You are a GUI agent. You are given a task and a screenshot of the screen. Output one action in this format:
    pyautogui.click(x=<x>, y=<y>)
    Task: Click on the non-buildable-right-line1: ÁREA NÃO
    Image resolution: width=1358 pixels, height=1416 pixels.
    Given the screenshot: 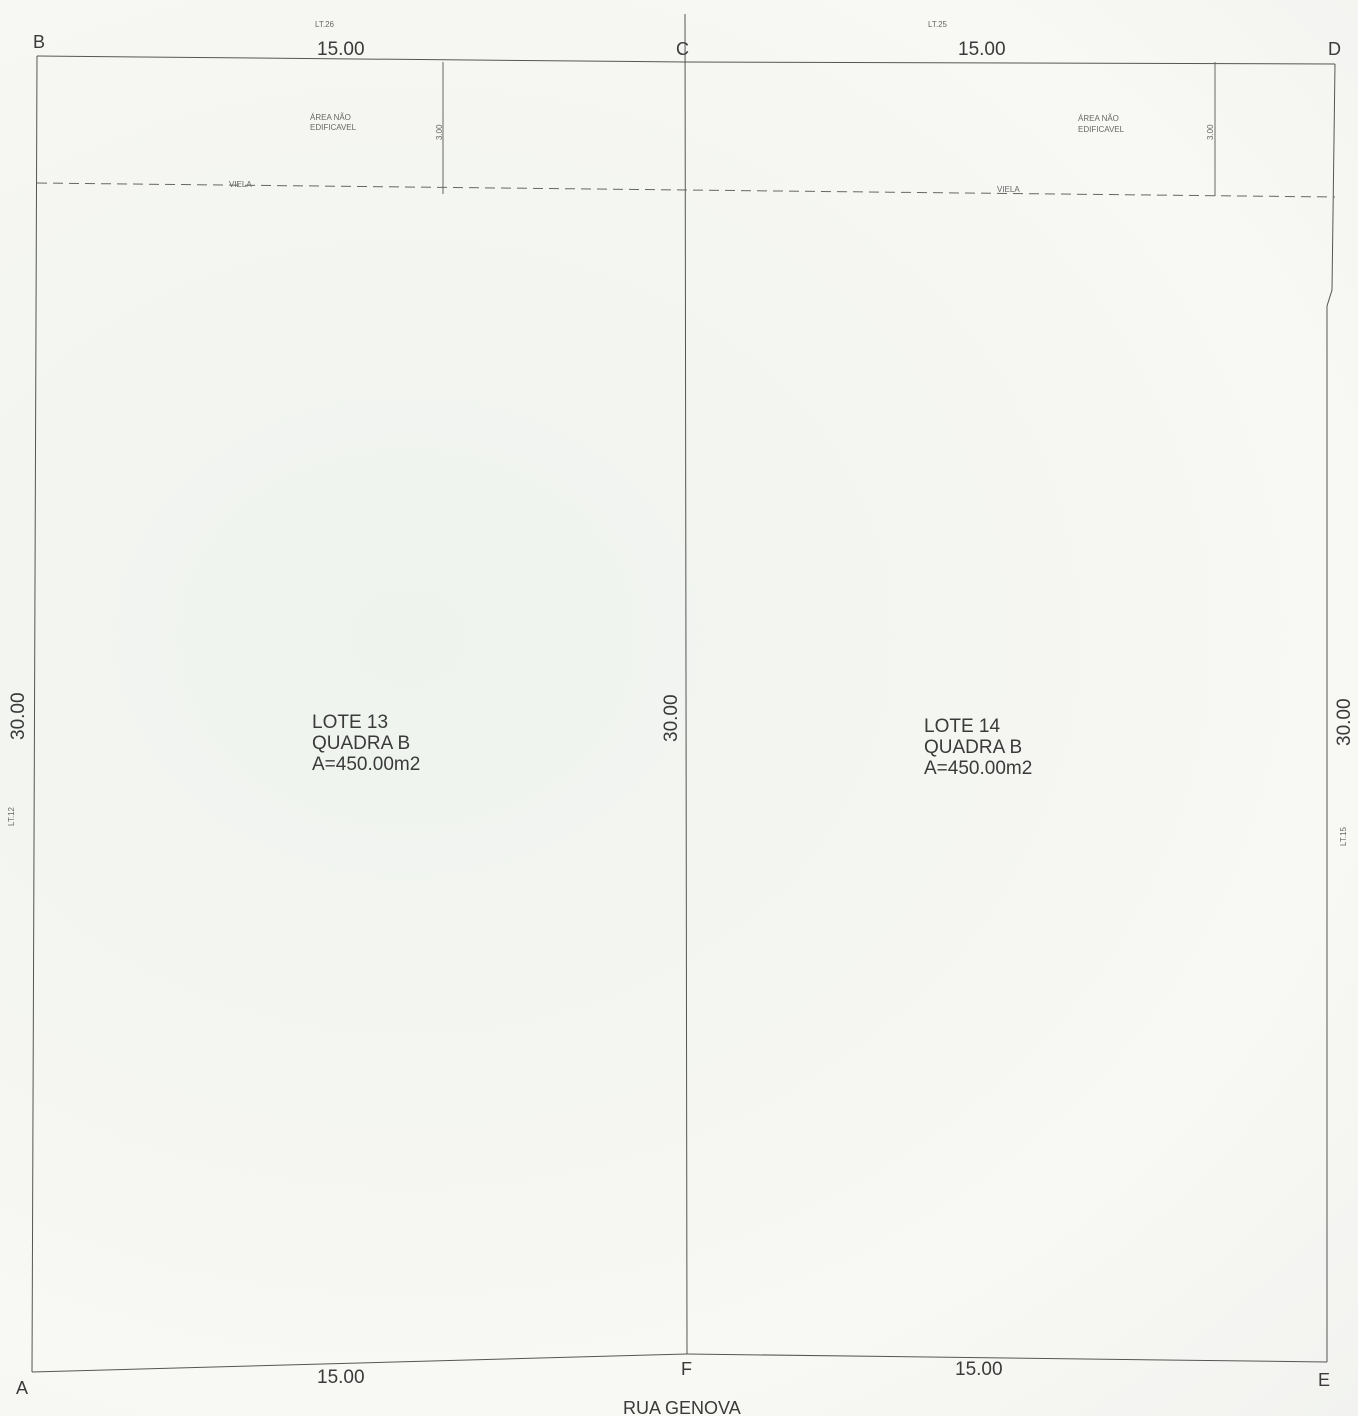 What is the action you would take?
    pyautogui.click(x=1098, y=118)
    